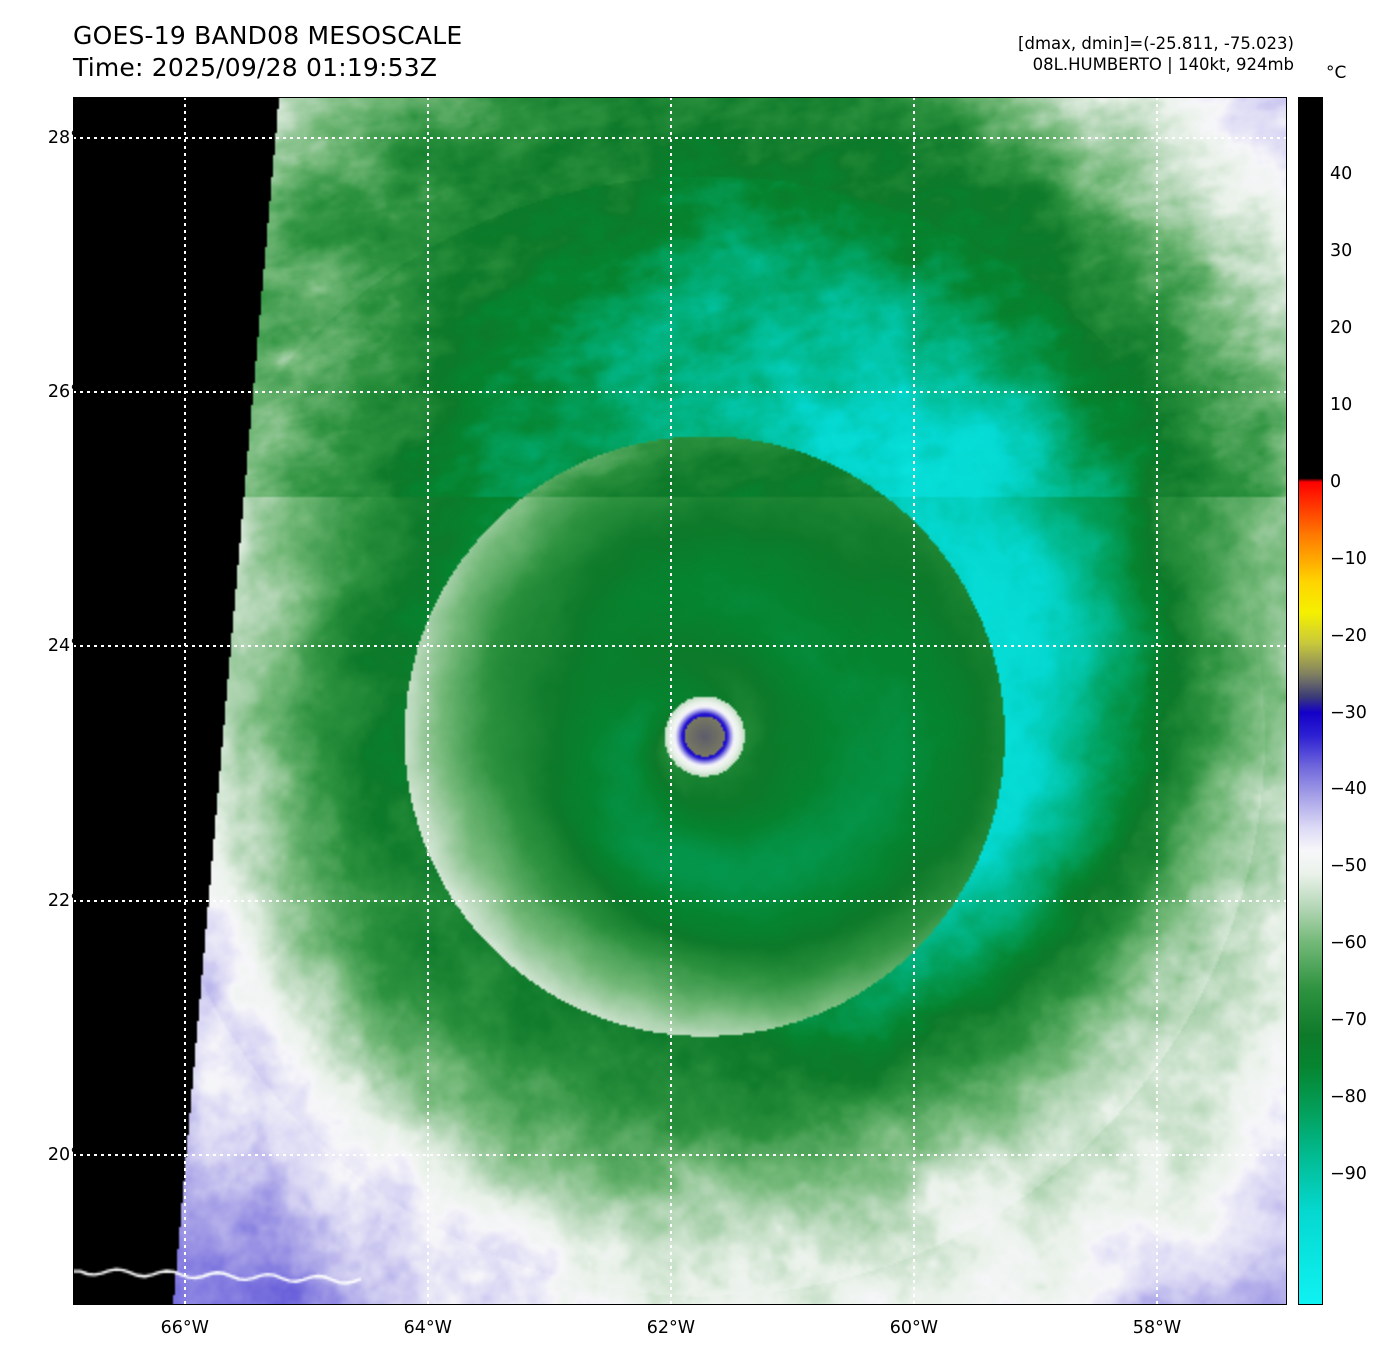  Describe the element at coordinates (69, 392) in the screenshot. I see `lat-tick-label-1: 26°N` at that location.